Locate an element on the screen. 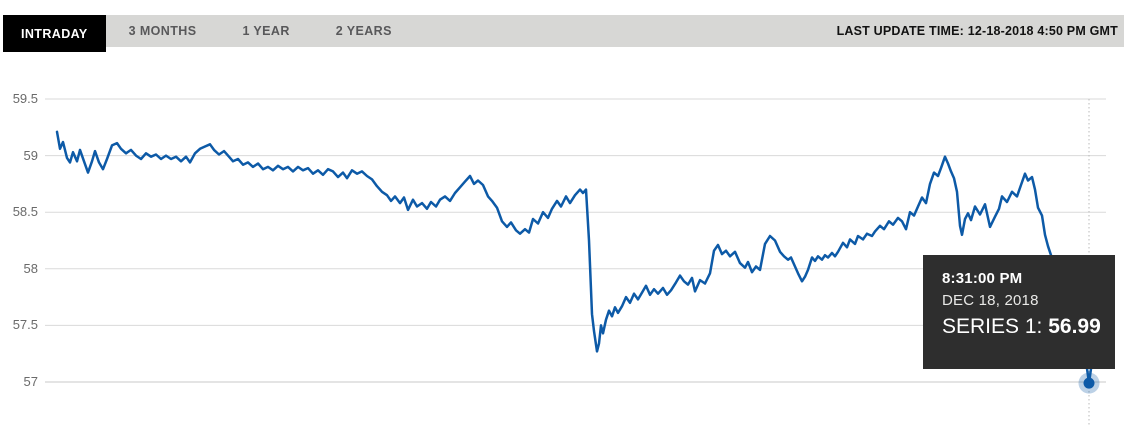  tab-2-years: 2 YEARS is located at coordinates (363, 31).